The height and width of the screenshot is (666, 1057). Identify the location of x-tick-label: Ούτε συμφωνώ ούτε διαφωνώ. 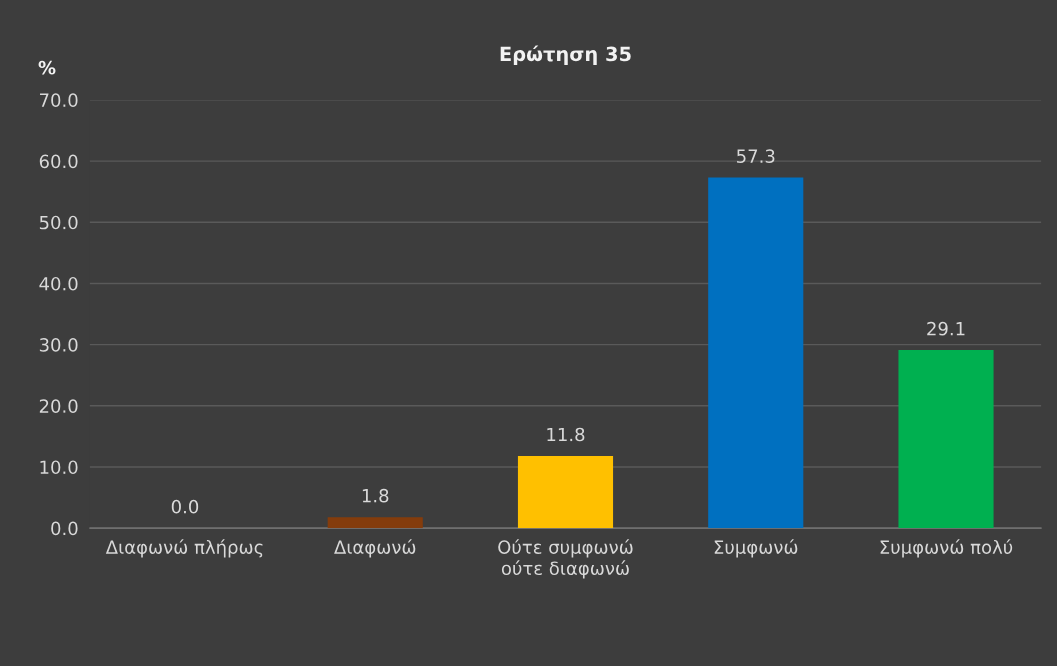
(565, 559).